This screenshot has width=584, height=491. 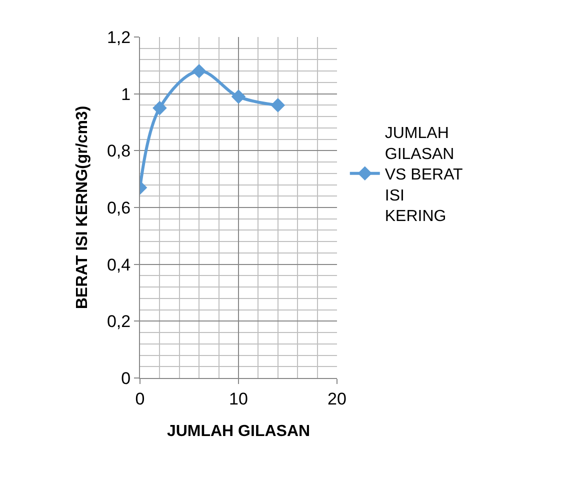 I want to click on y-tick-label: 0,4, so click(x=118, y=264).